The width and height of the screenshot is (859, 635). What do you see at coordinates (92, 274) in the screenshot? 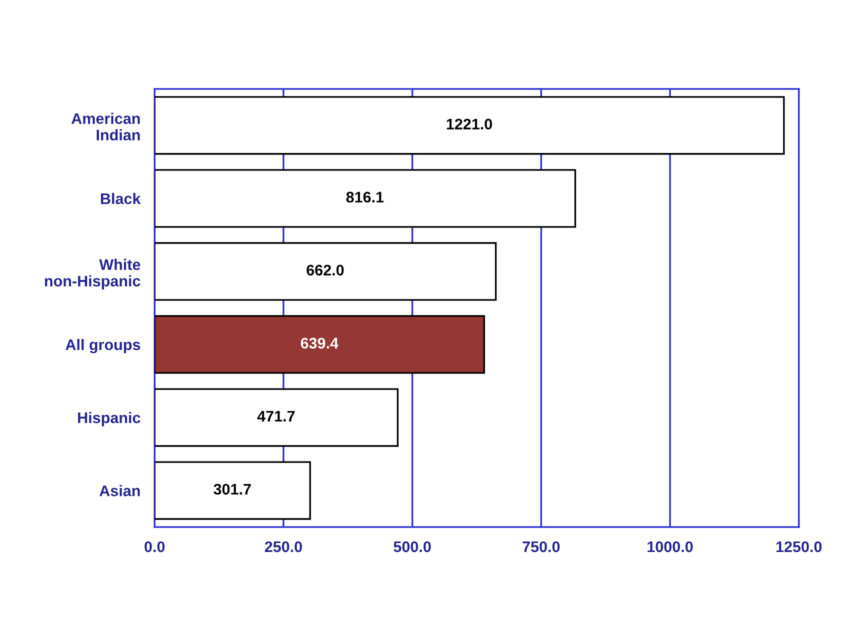
I see `y-tick-label: White non-Hispanic` at bounding box center [92, 274].